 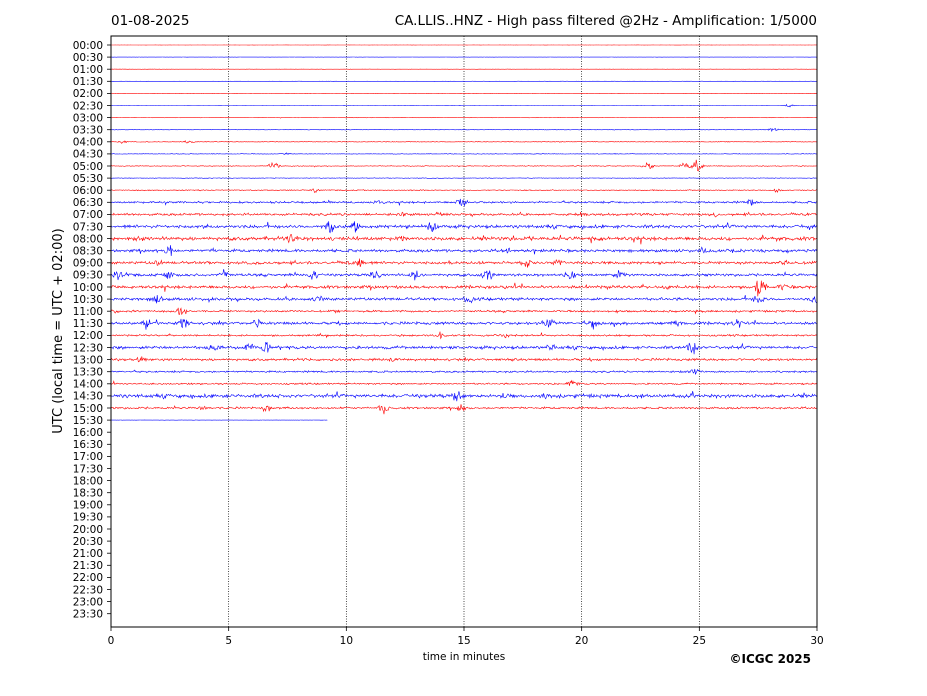 What do you see at coordinates (581, 641) in the screenshot?
I see `x-tick-label-4: 20` at bounding box center [581, 641].